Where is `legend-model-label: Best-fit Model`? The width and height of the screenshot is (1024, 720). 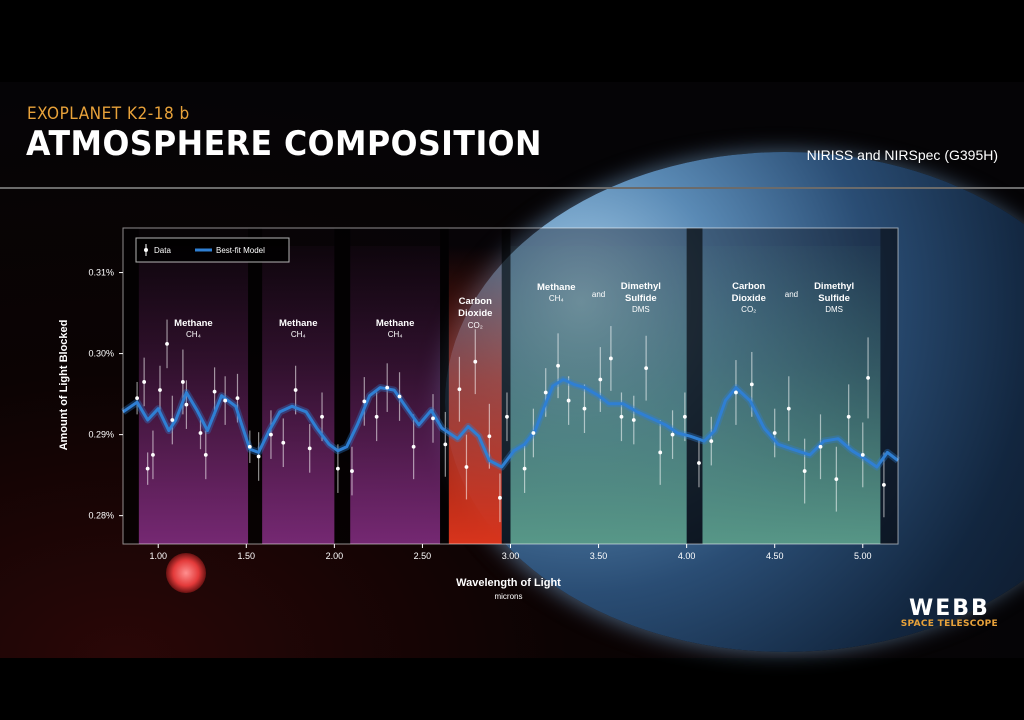 legend-model-label: Best-fit Model is located at coordinates (240, 250).